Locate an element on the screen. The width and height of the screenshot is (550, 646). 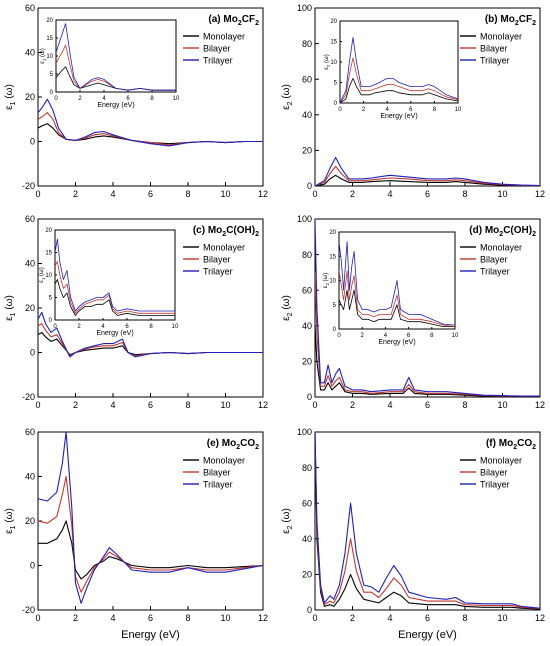
panel-e-series-group is located at coordinates (150, 518).